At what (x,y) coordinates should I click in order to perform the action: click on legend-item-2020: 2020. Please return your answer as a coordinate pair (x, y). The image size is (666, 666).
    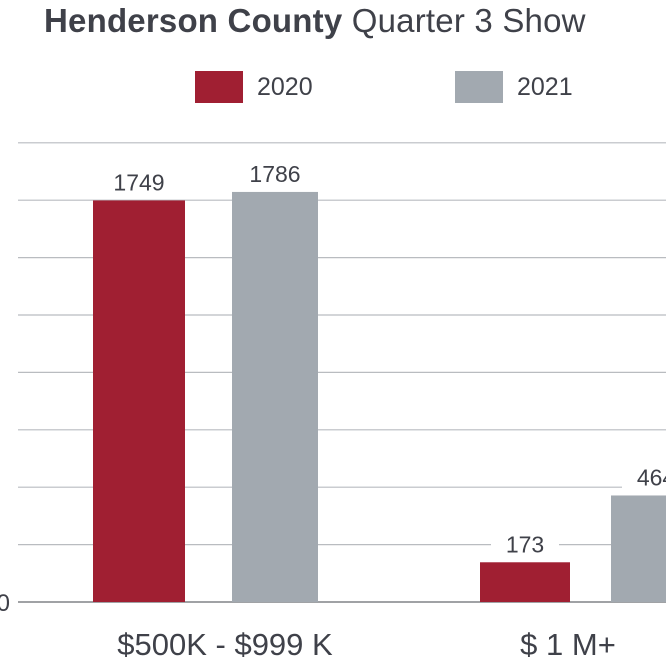
    Looking at the image, I should click on (254, 87).